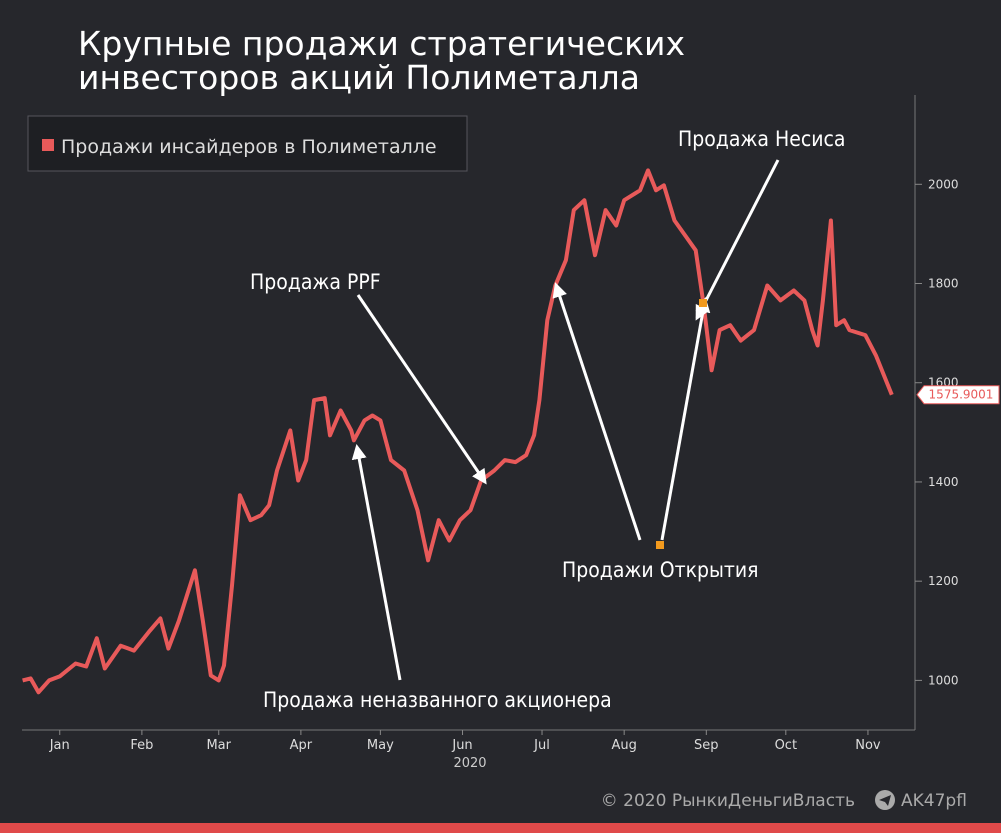  Describe the element at coordinates (961, 395) in the screenshot. I see `last-value-label: 1575.9001` at that location.